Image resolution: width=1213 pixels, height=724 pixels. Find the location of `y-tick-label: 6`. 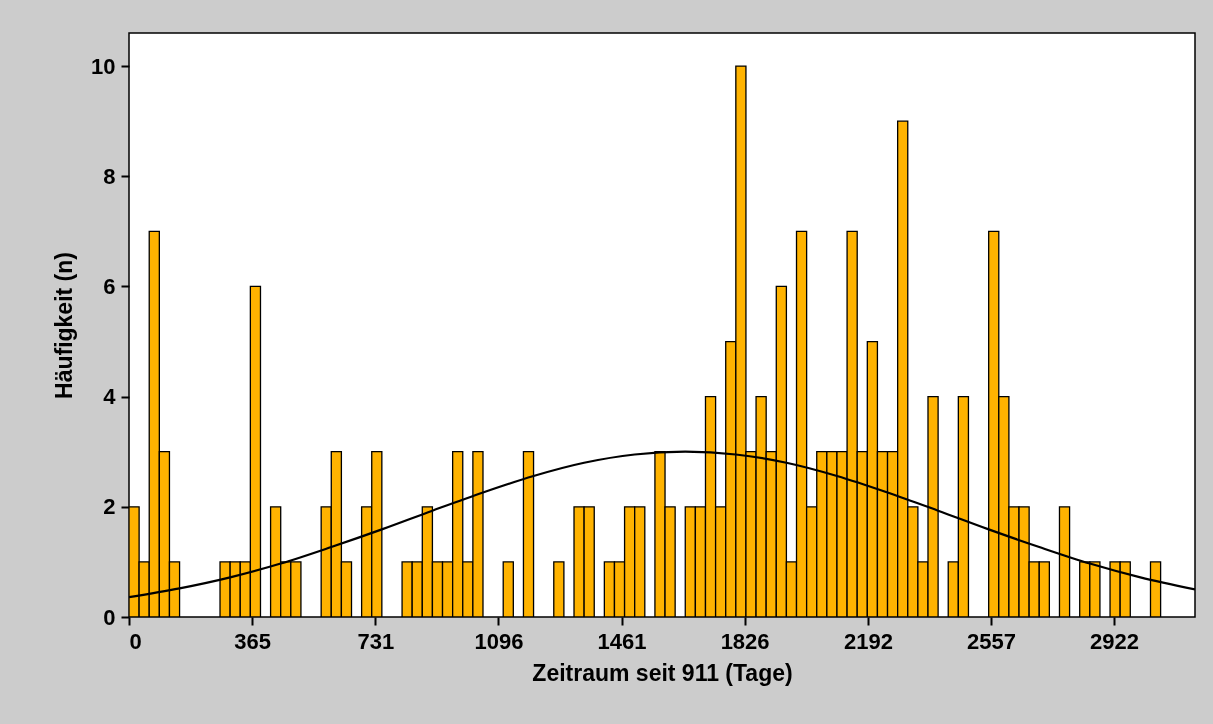

y-tick-label: 6 is located at coordinates (109, 286).